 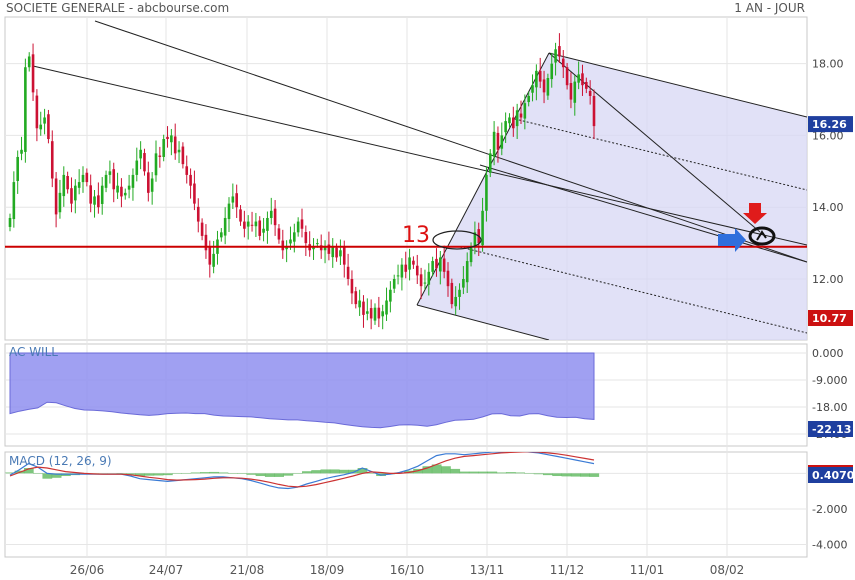 I want to click on willr-last-badge, so click(x=830, y=429).